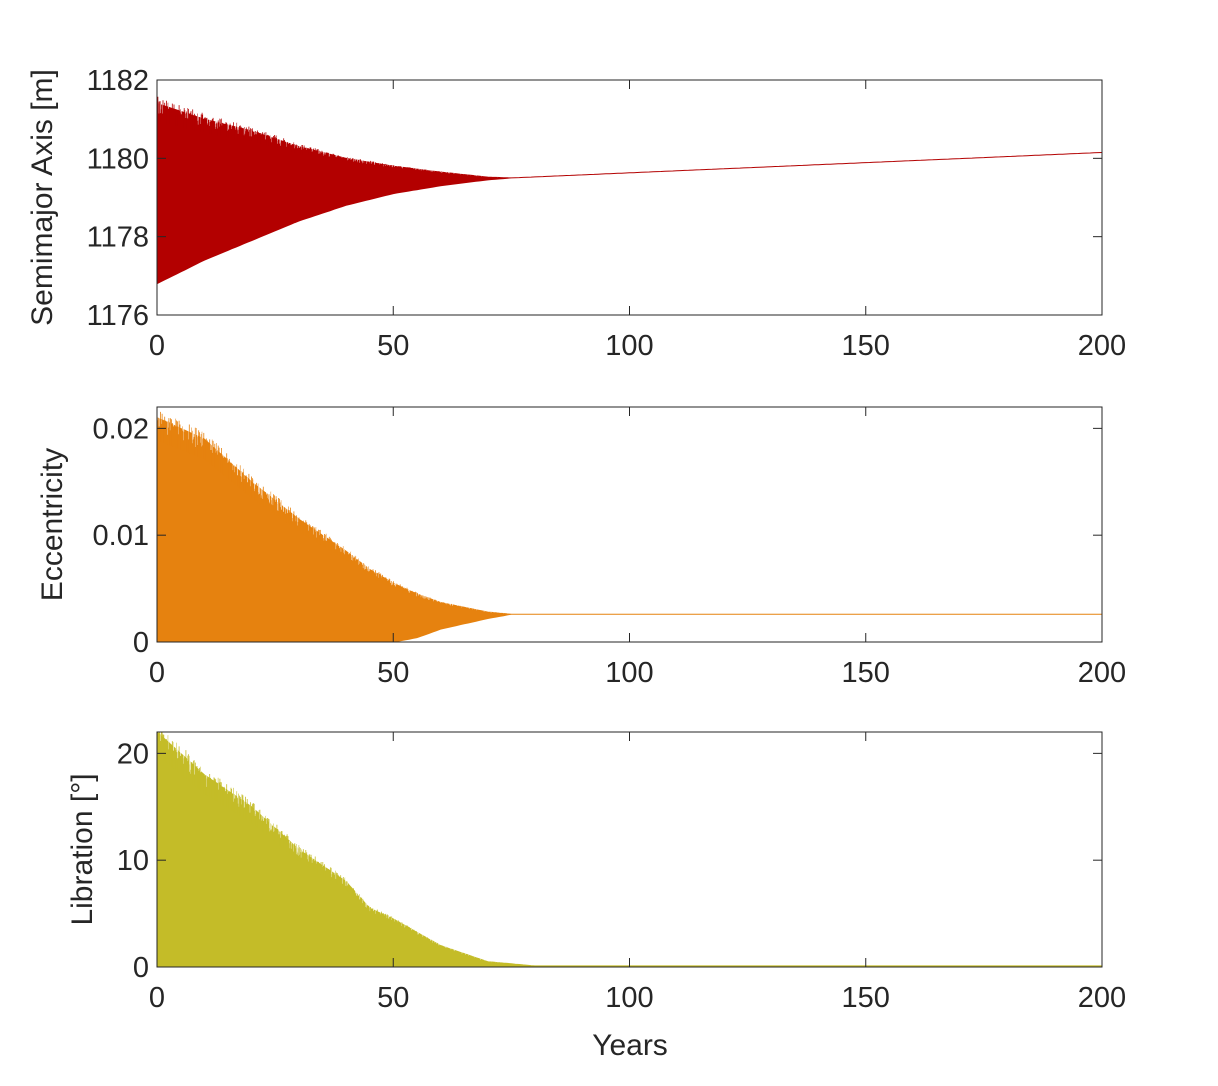 This screenshot has width=1218, height=1086. Describe the element at coordinates (118, 81) in the screenshot. I see `y-tick-label: 1182` at that location.